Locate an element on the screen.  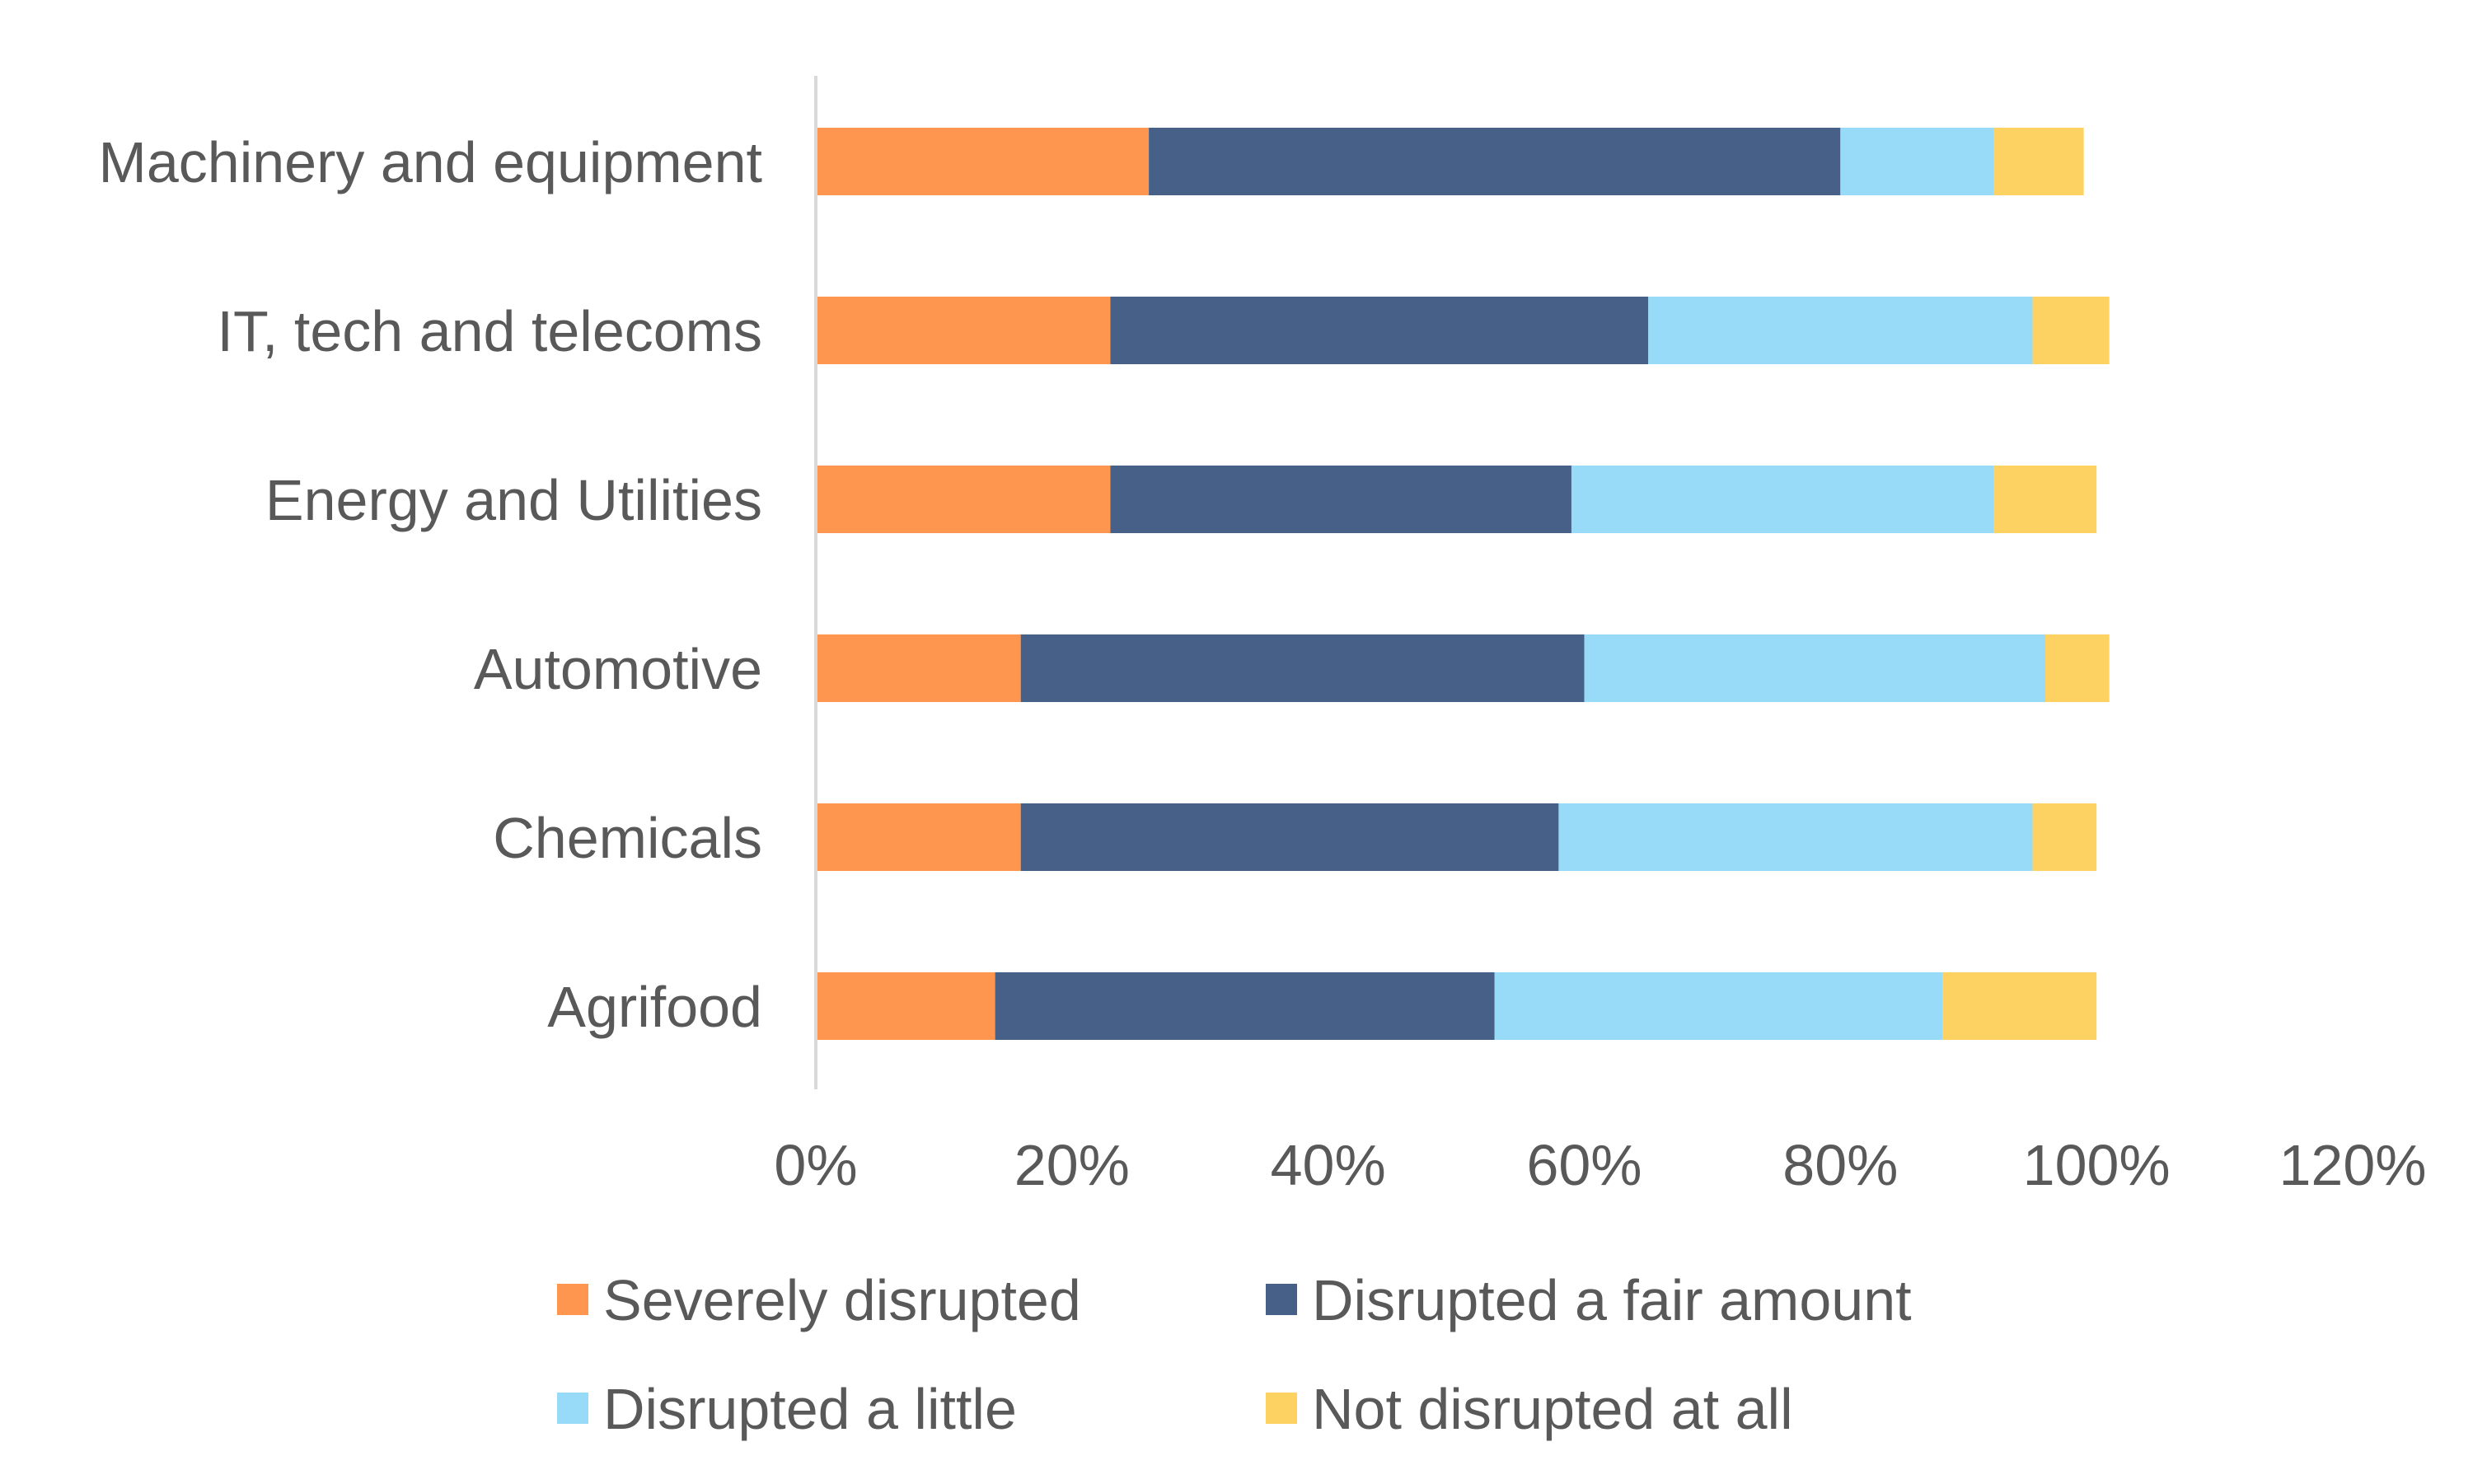
bar-it-tech-and-telecoms-disrupted-a-fair-amount is located at coordinates (1380, 330).